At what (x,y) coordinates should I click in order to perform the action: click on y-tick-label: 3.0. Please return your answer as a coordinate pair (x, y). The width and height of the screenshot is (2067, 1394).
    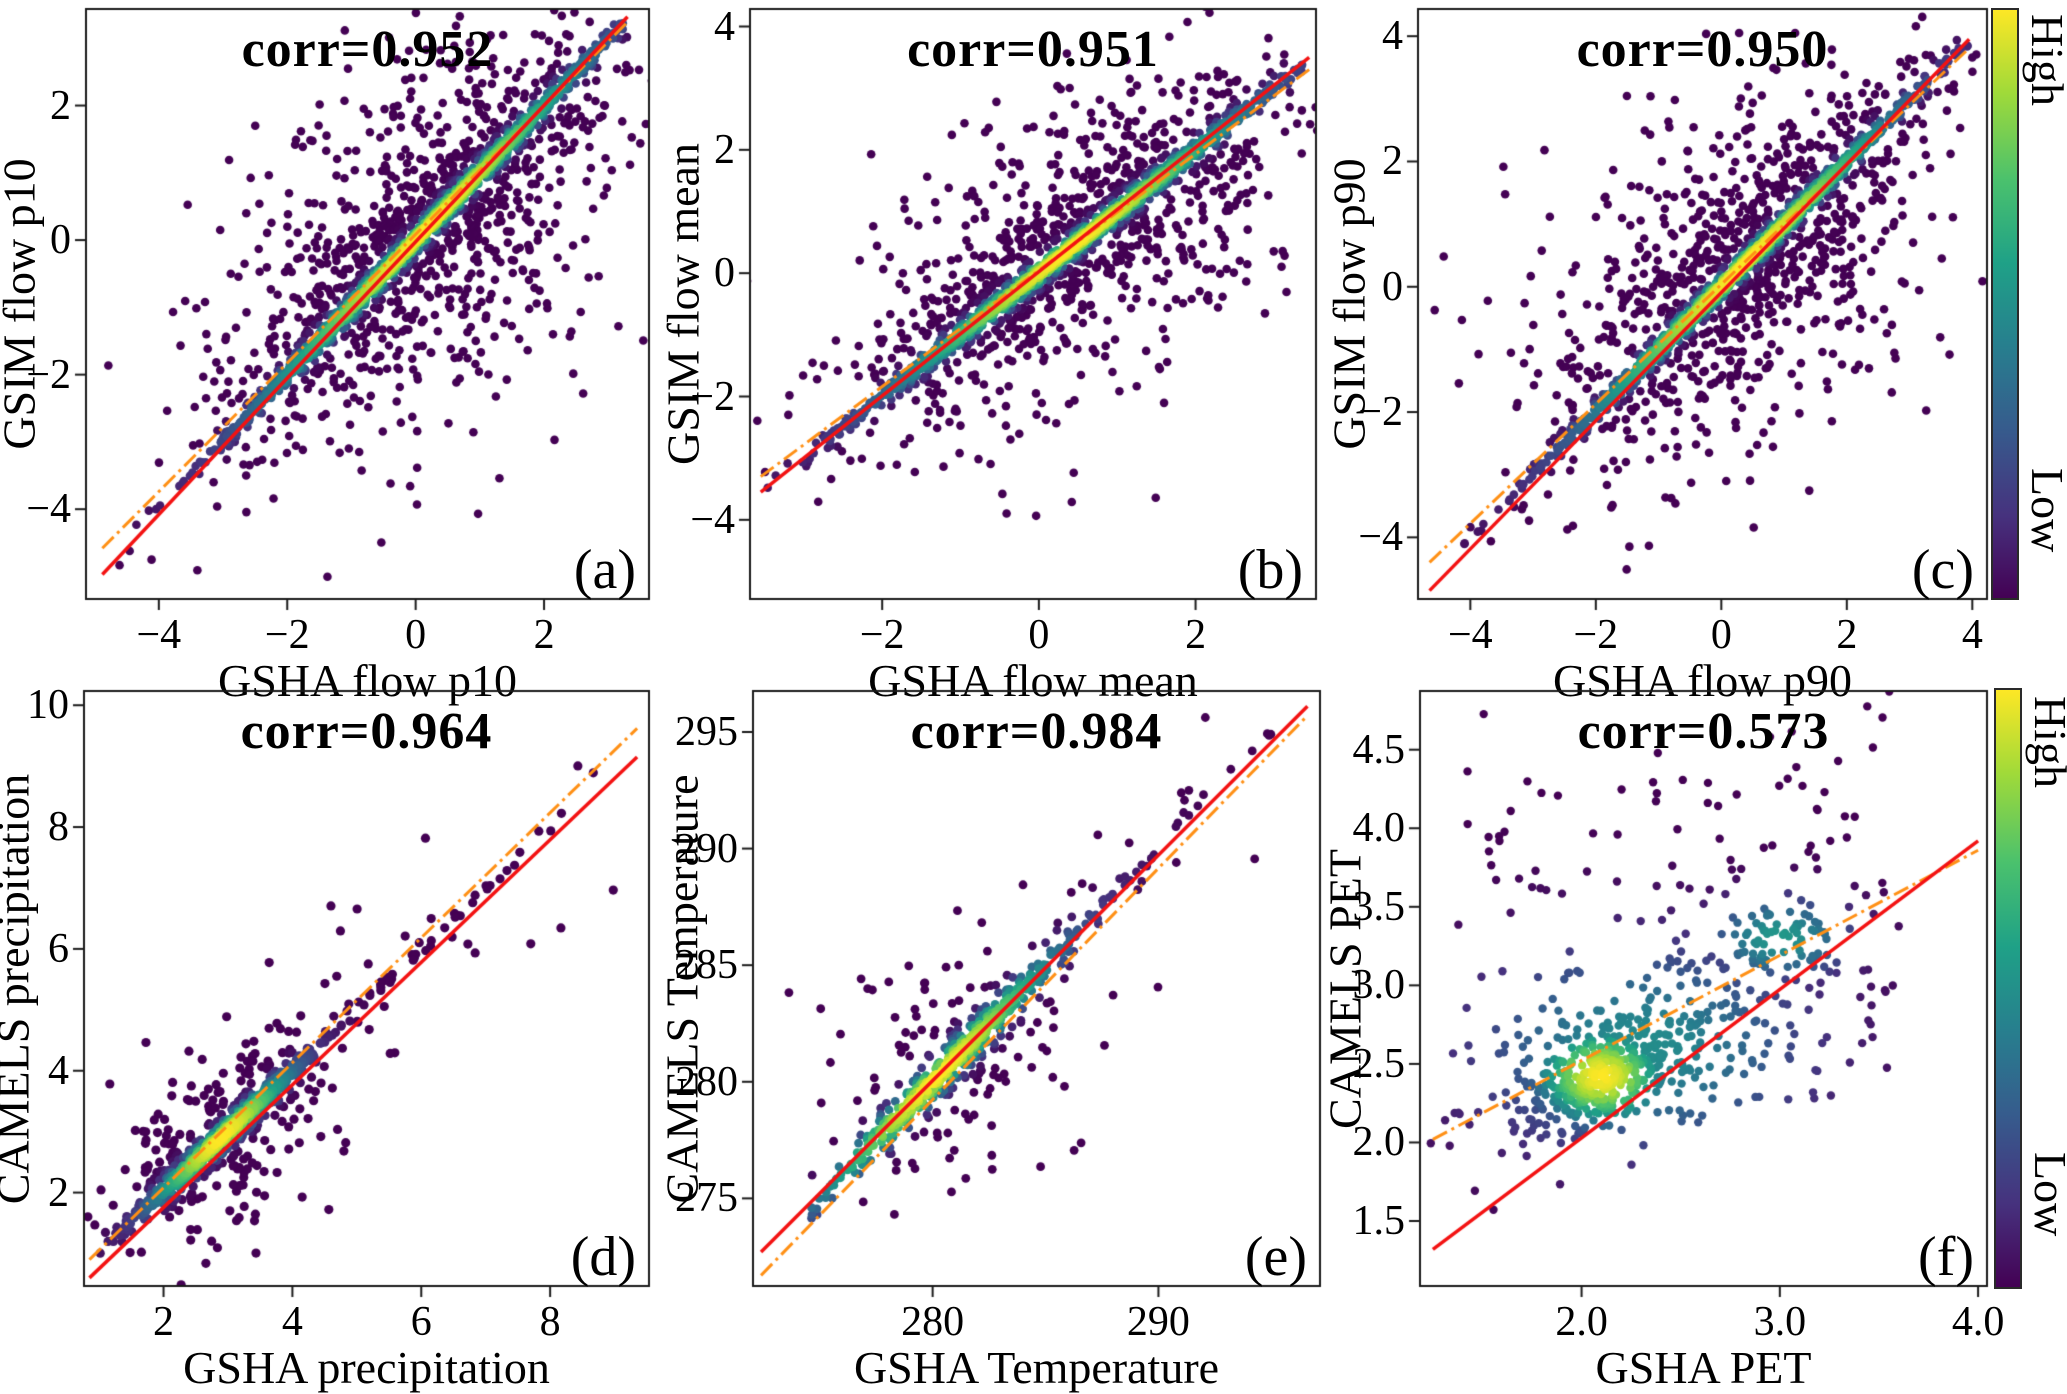
    Looking at the image, I should click on (1379, 985).